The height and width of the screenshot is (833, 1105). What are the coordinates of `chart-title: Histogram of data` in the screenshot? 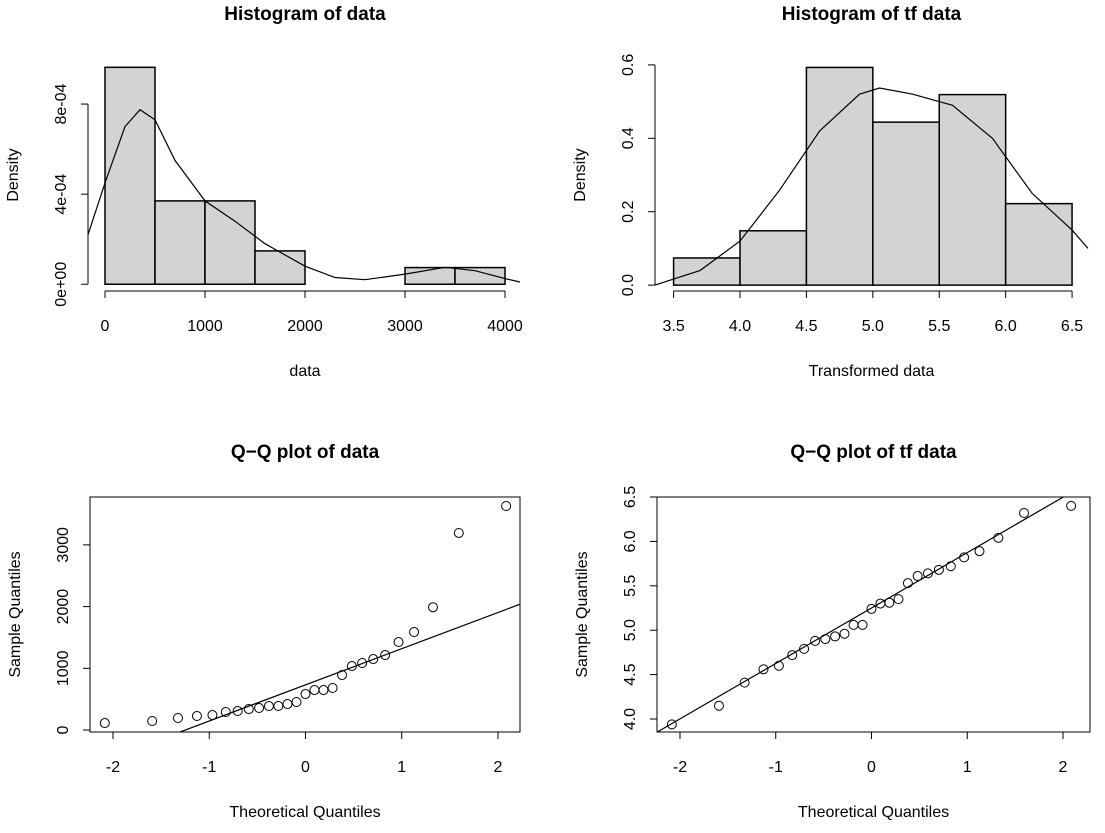 It's located at (305, 14).